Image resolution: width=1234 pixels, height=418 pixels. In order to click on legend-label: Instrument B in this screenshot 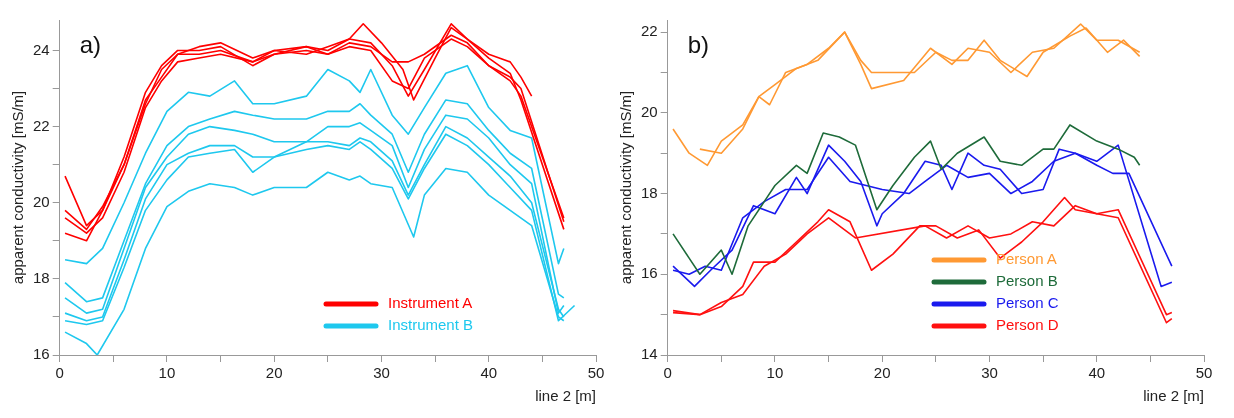, I will do `click(431, 325)`.